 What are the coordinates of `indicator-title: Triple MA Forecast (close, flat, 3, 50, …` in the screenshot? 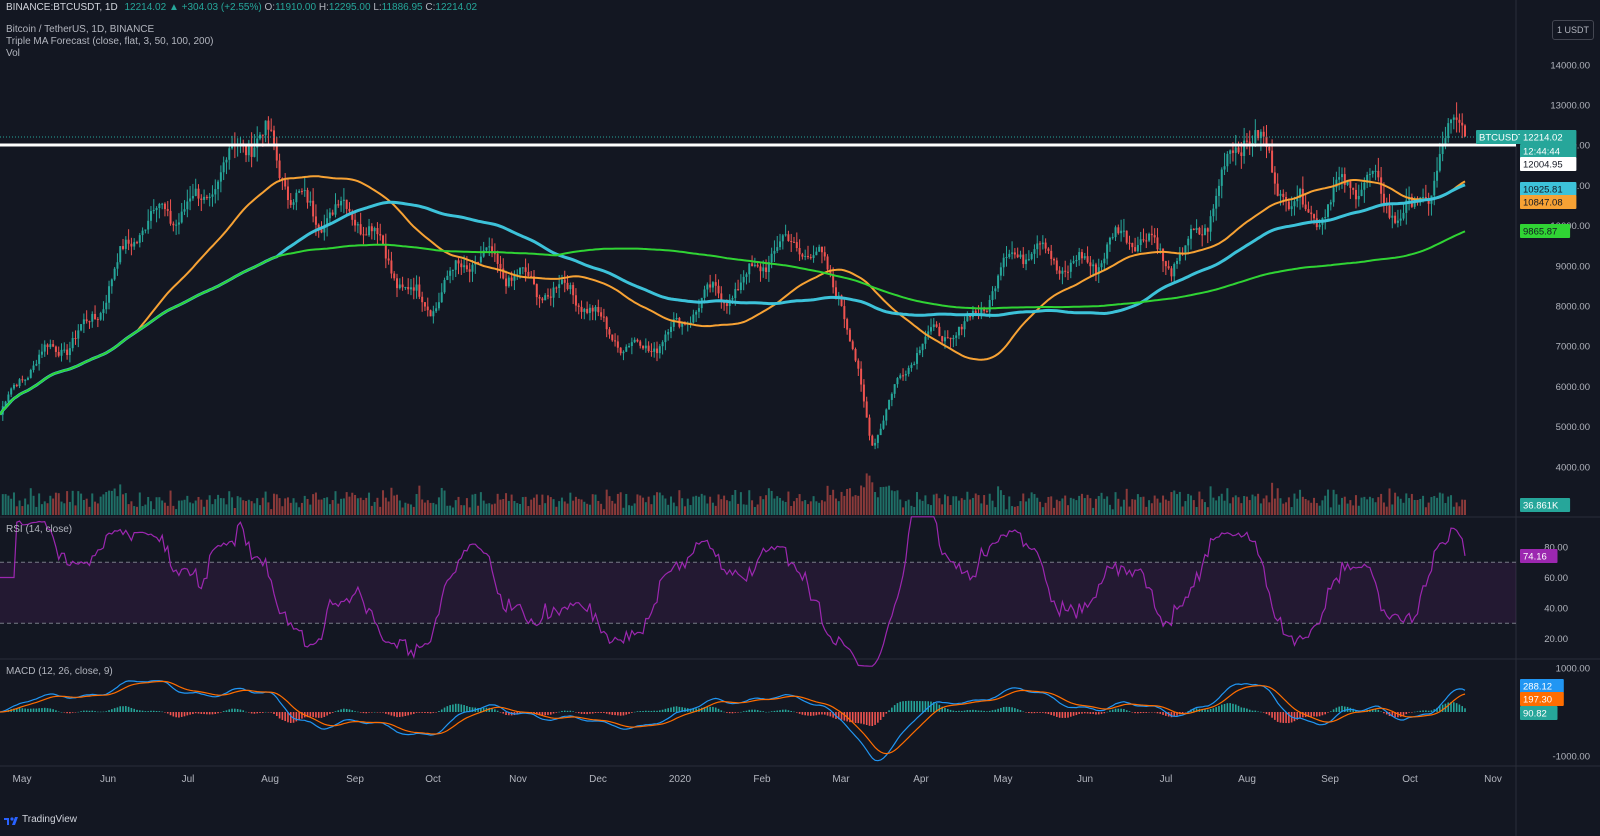 It's located at (110, 41).